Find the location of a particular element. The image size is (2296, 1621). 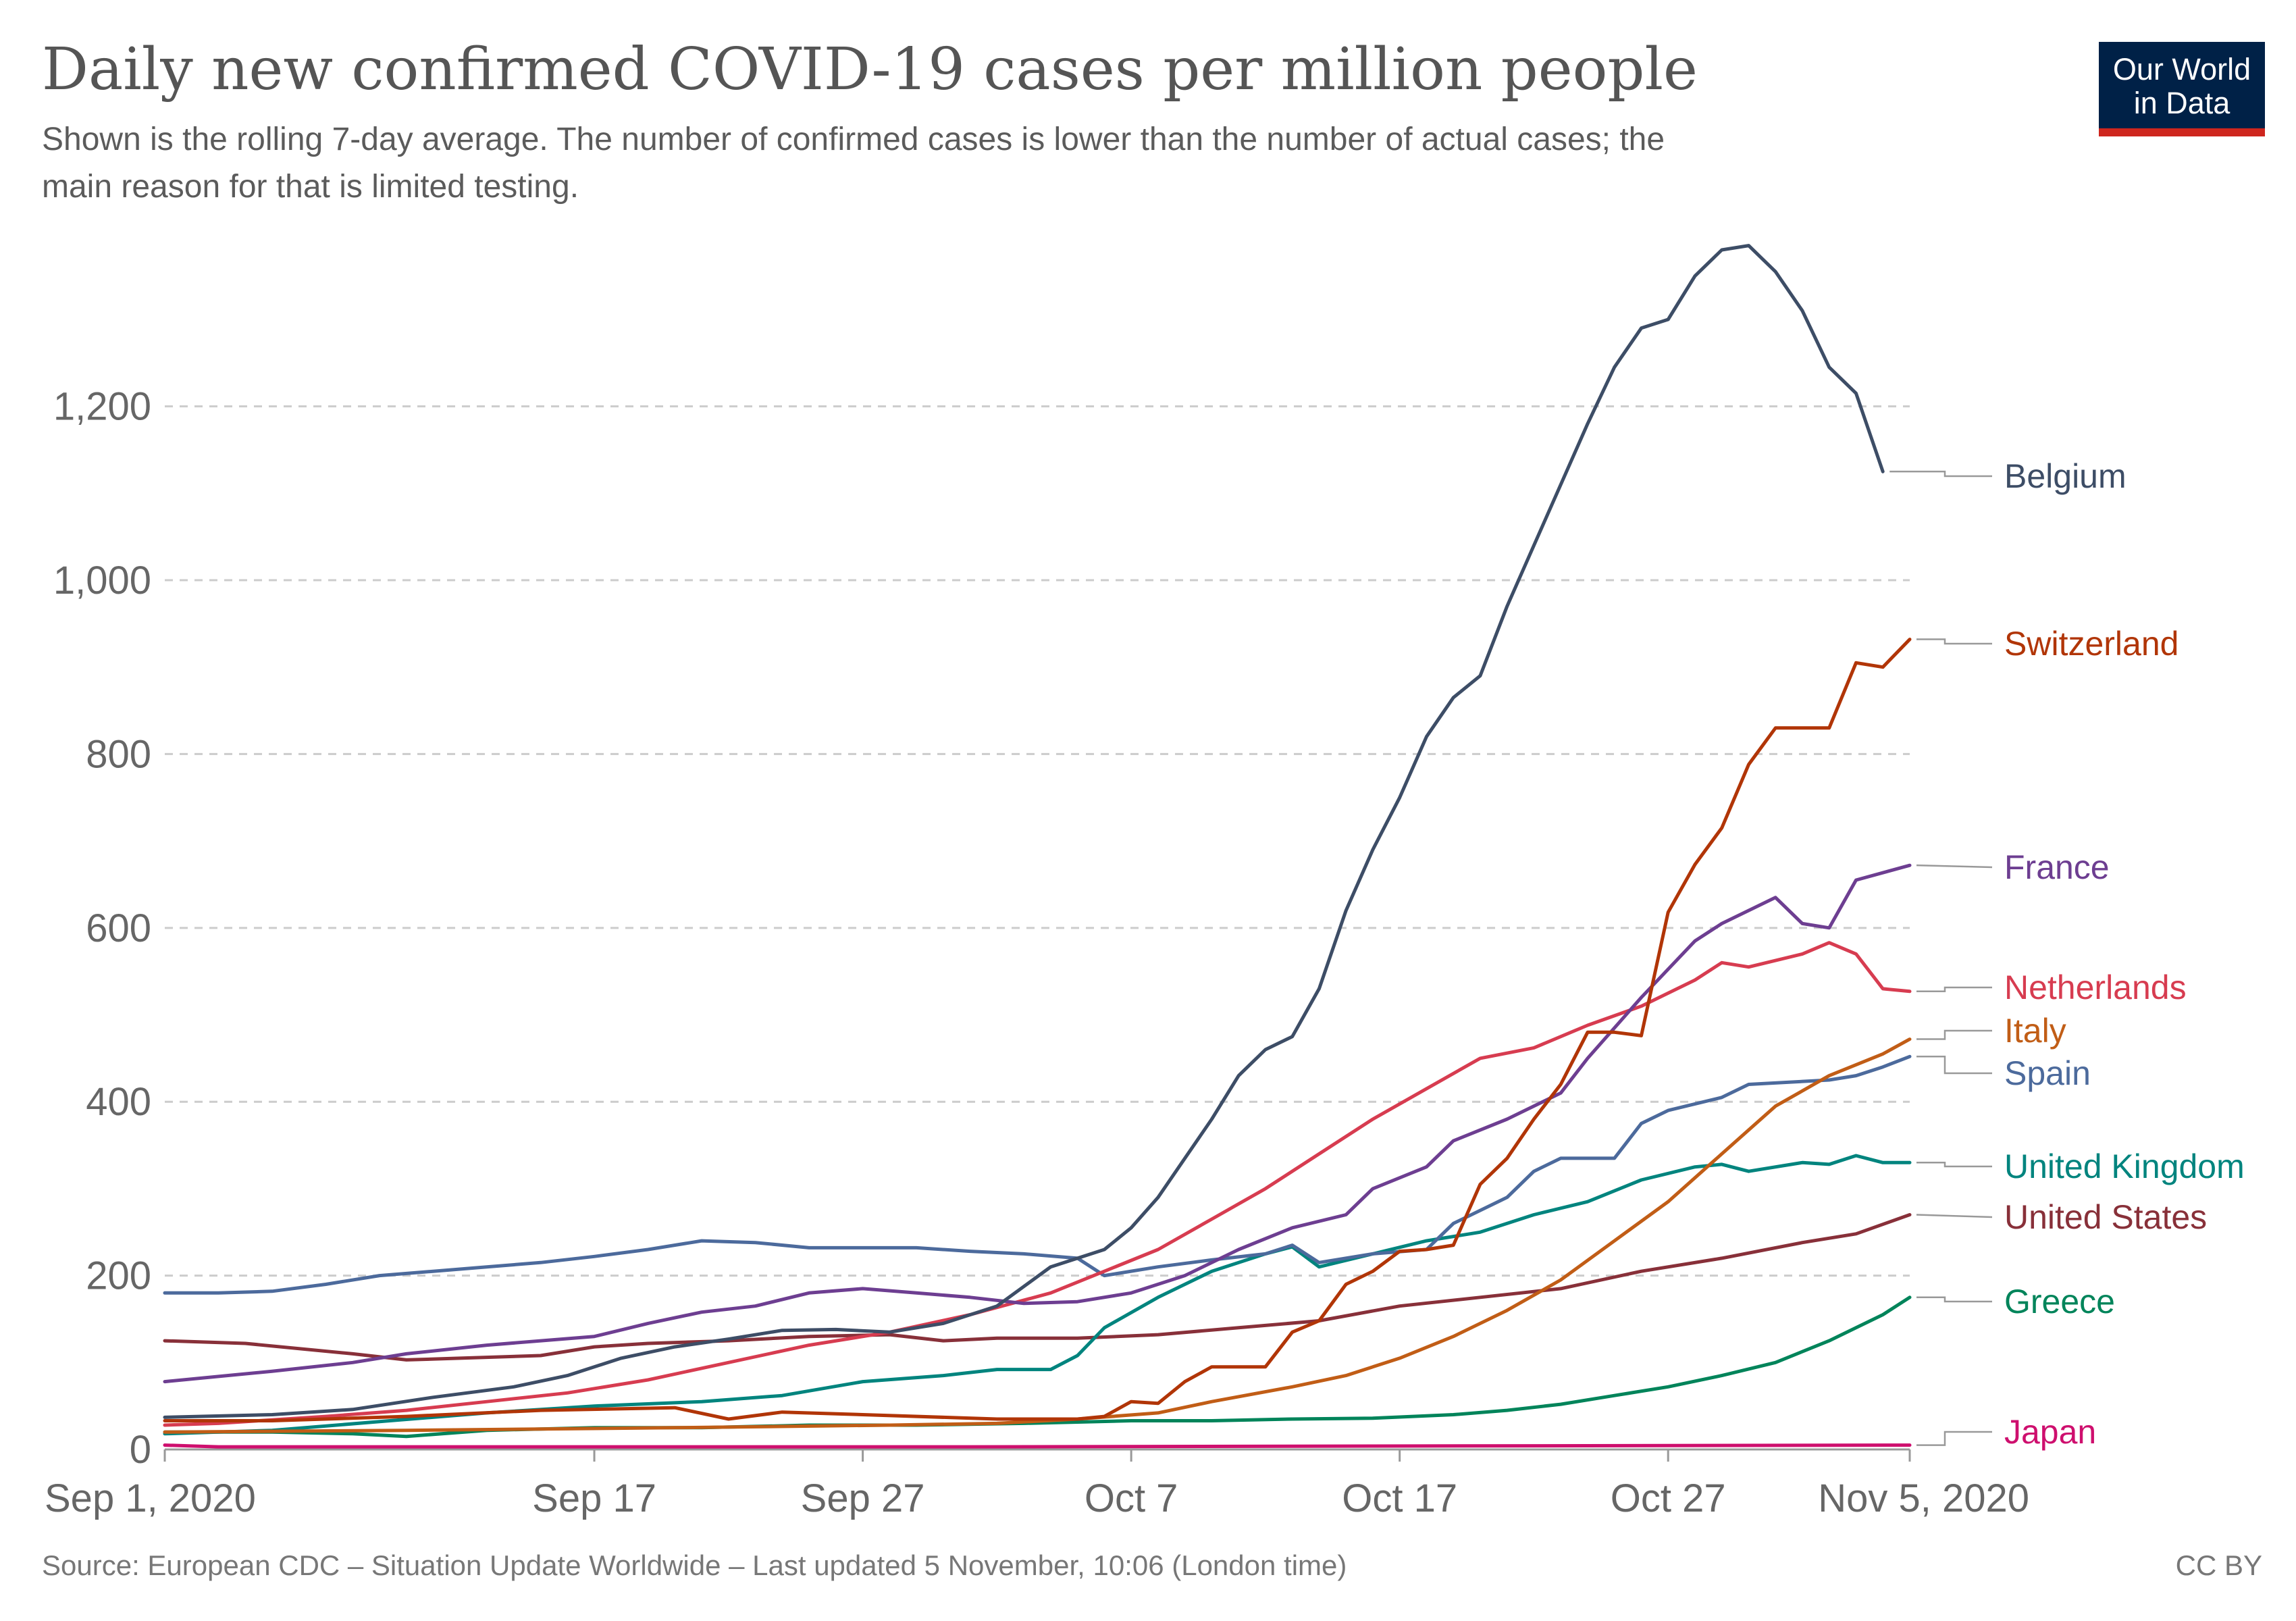

leader-line-netherlands is located at coordinates (1954, 989).